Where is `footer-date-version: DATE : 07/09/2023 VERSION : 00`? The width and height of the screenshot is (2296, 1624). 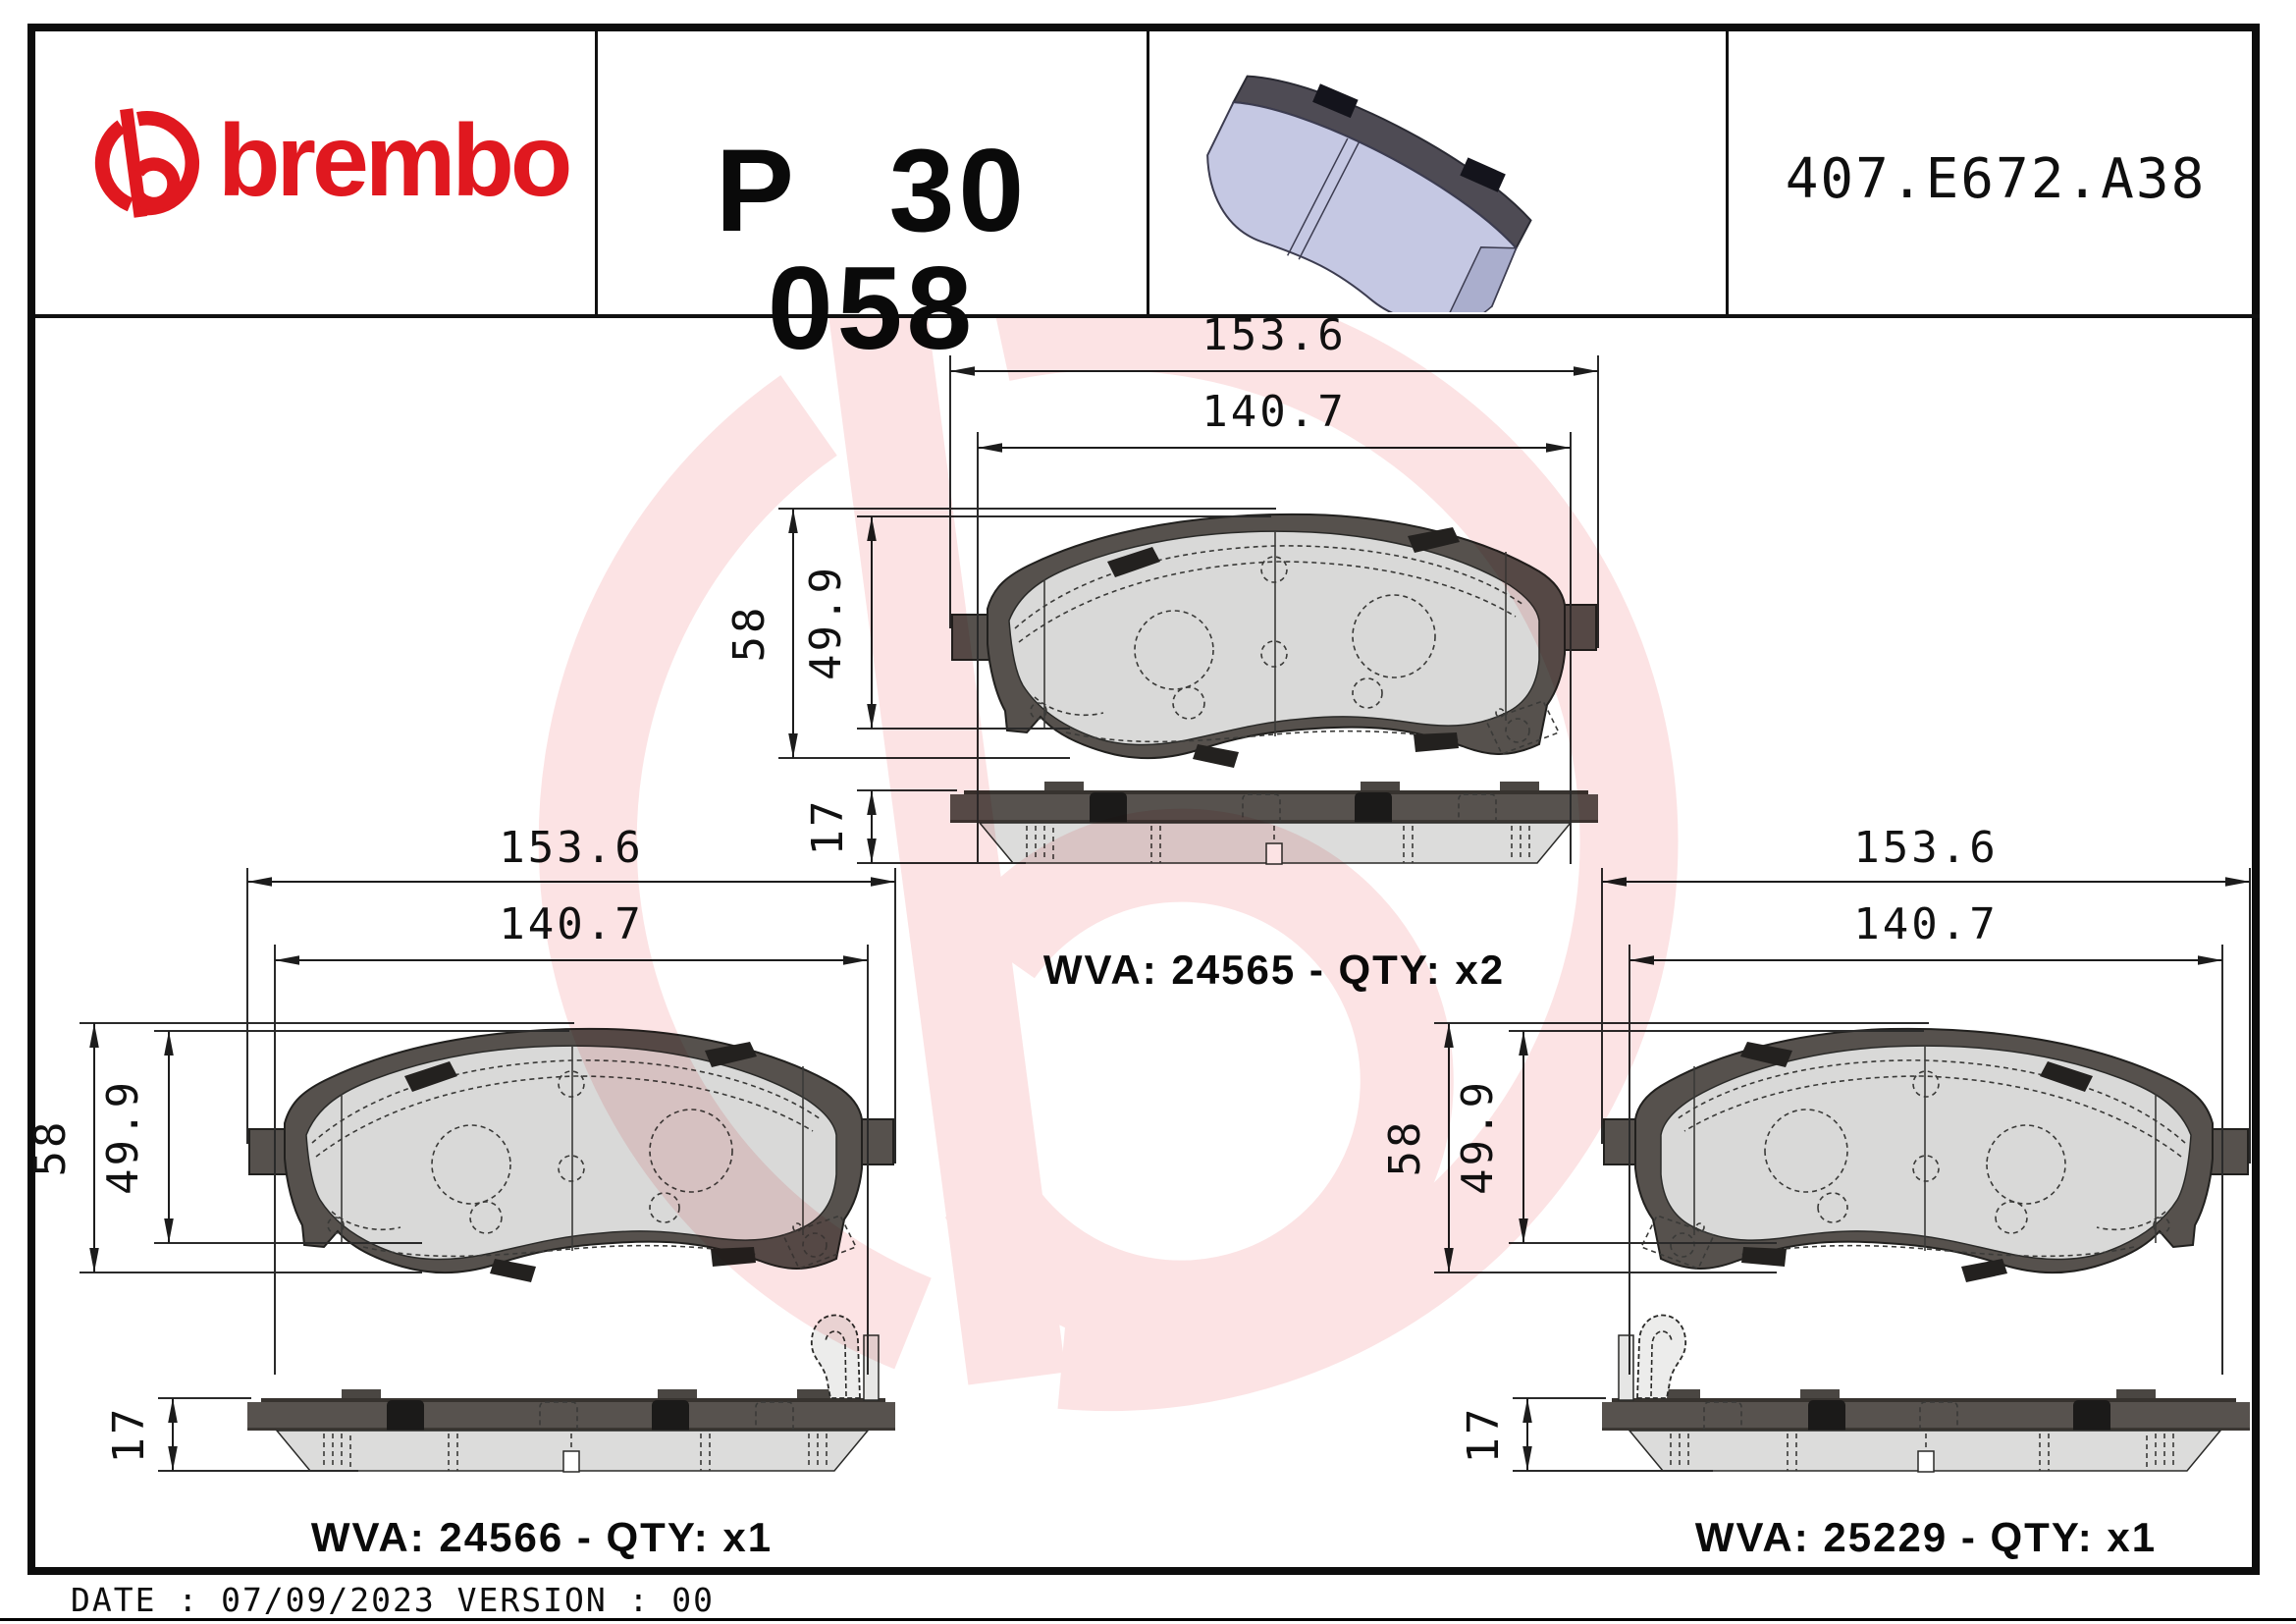 footer-date-version: DATE : 07/09/2023 VERSION : 00 is located at coordinates (393, 1600).